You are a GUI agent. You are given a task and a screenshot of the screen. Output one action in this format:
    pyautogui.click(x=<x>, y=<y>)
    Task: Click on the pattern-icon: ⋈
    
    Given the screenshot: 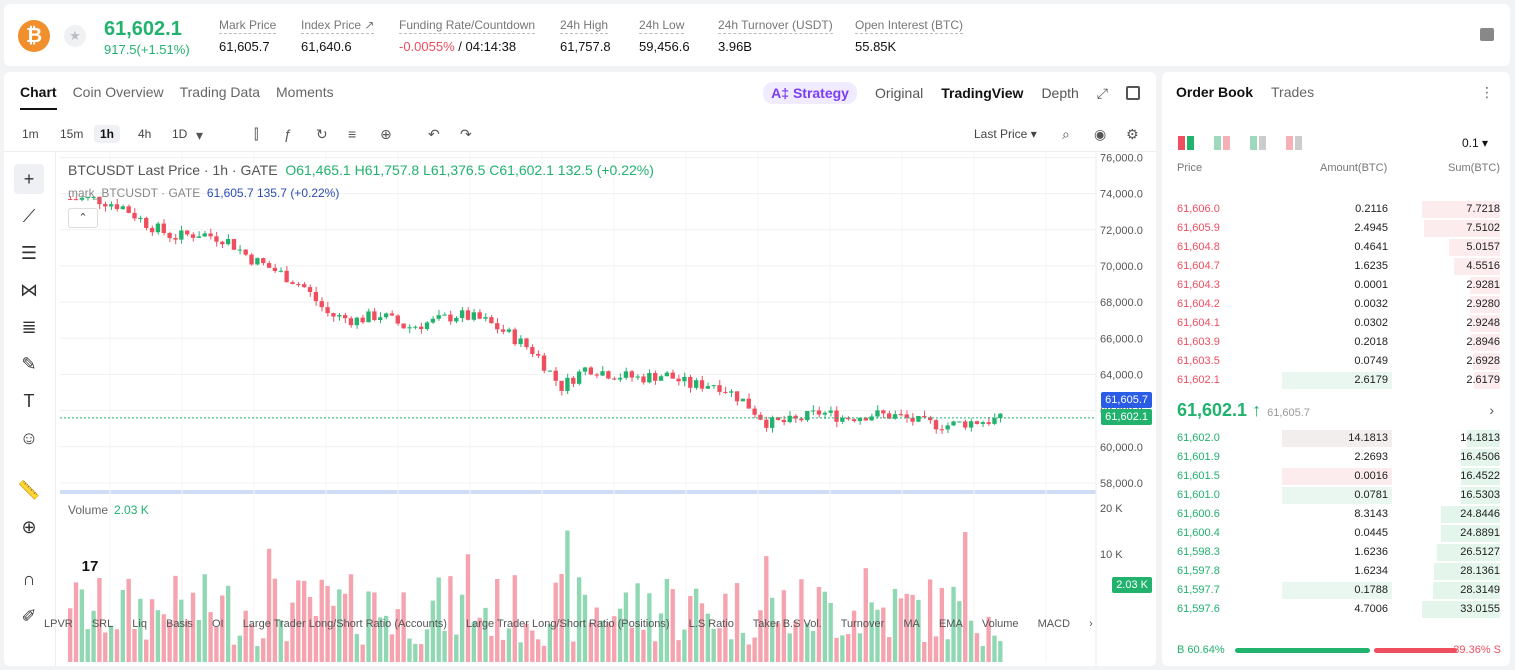 What is the action you would take?
    pyautogui.click(x=29, y=289)
    